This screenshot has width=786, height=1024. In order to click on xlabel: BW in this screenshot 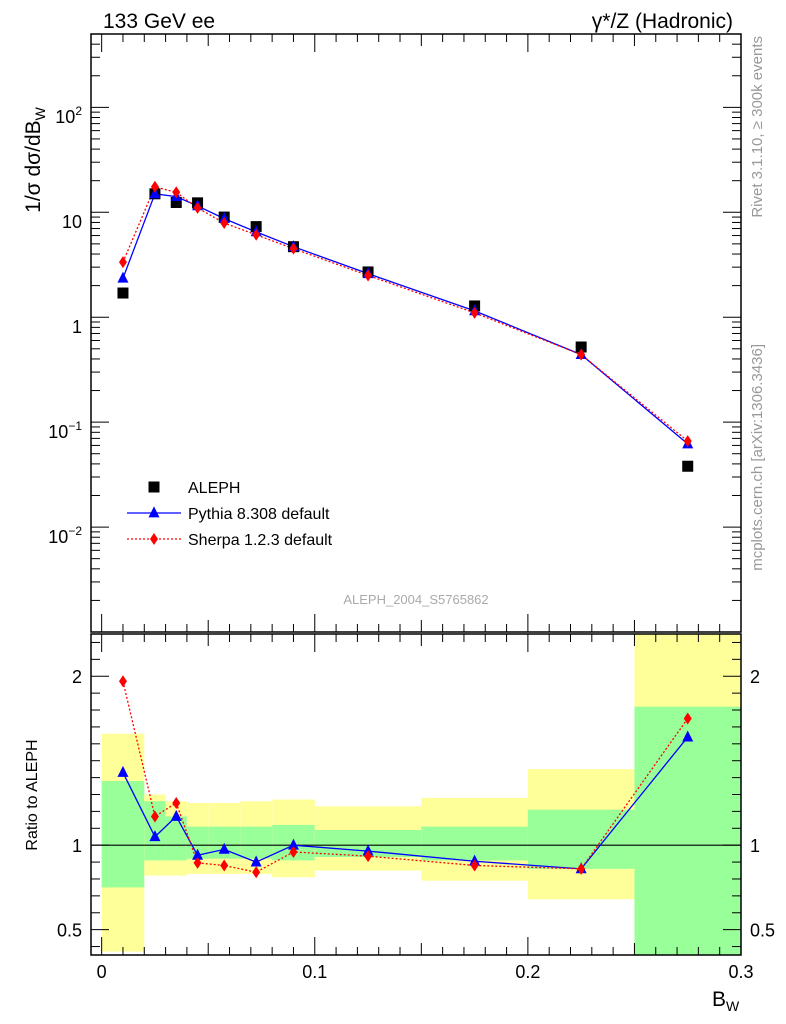, I will do `click(726, 1001)`.